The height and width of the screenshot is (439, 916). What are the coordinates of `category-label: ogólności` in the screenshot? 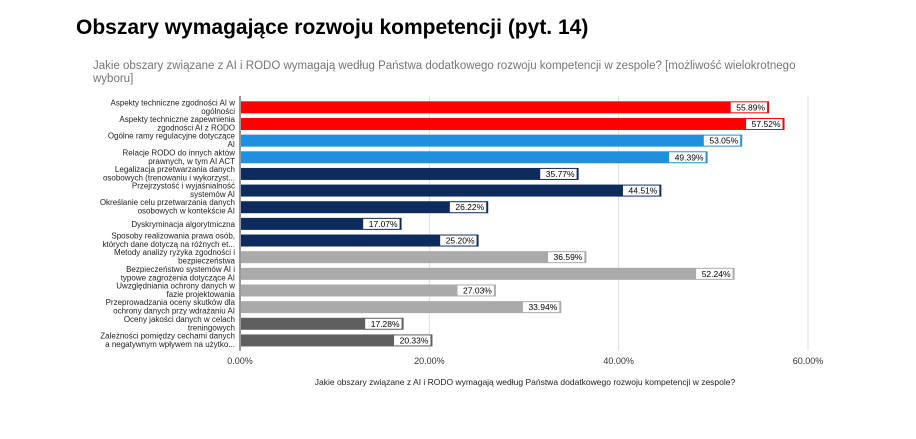 It's located at (218, 111).